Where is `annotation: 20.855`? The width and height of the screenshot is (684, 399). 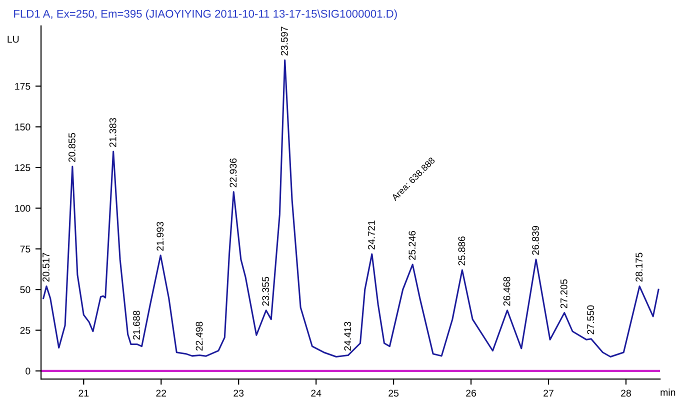
annotation: 20.855 is located at coordinates (72, 147).